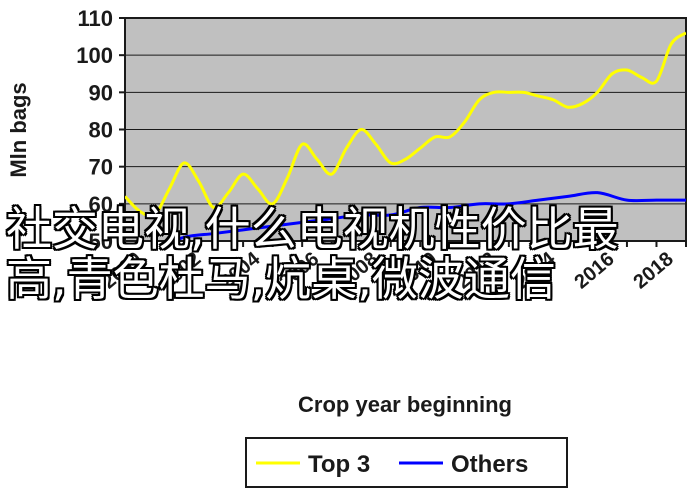  Describe the element at coordinates (406, 462) in the screenshot. I see `legend: Top 3 Others` at that location.